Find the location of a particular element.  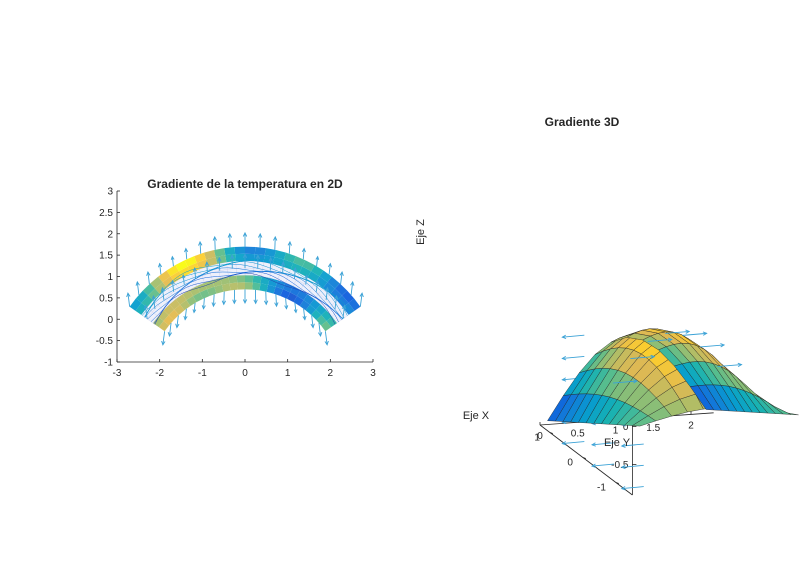

chart-2d-x-tick-label: -1 is located at coordinates (202, 373).